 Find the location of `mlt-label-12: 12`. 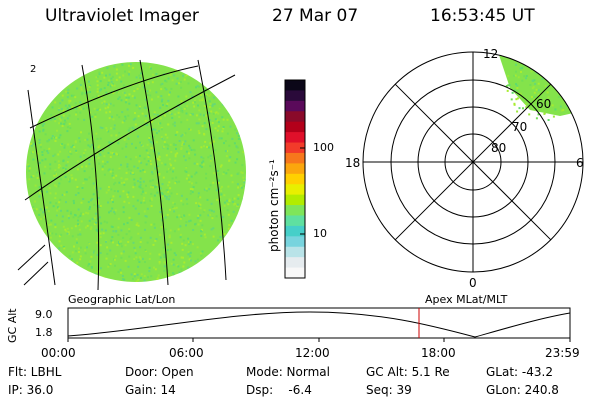

mlt-label-12: 12 is located at coordinates (491, 54).